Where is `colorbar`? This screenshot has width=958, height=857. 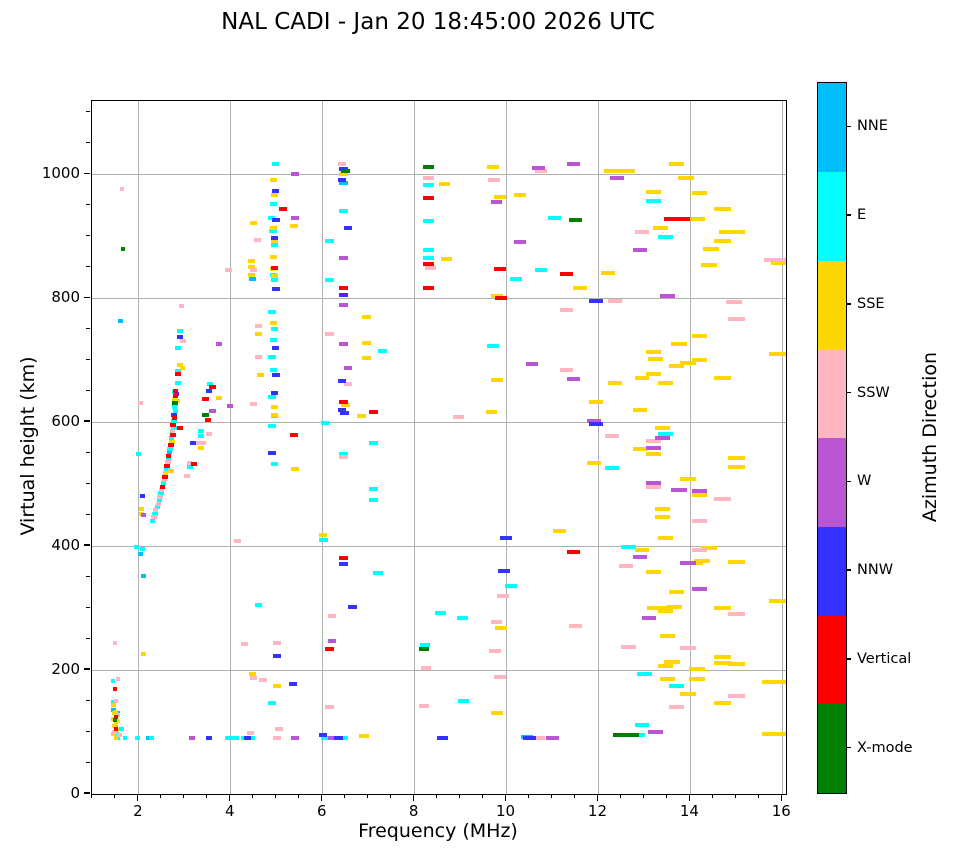 colorbar is located at coordinates (832, 438).